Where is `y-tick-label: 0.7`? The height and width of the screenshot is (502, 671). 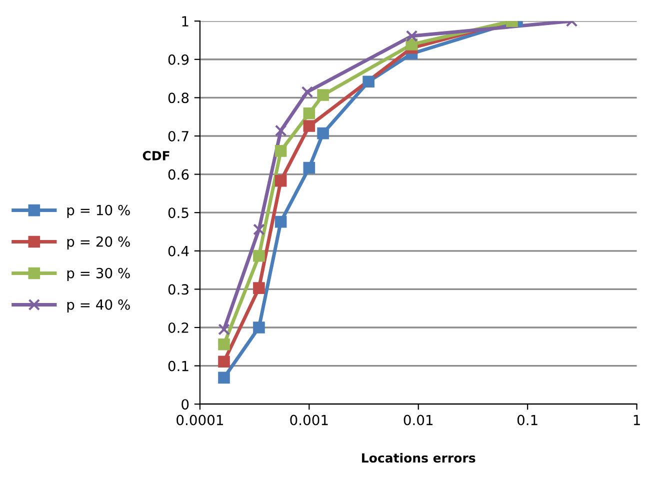 y-tick-label: 0.7 is located at coordinates (178, 136).